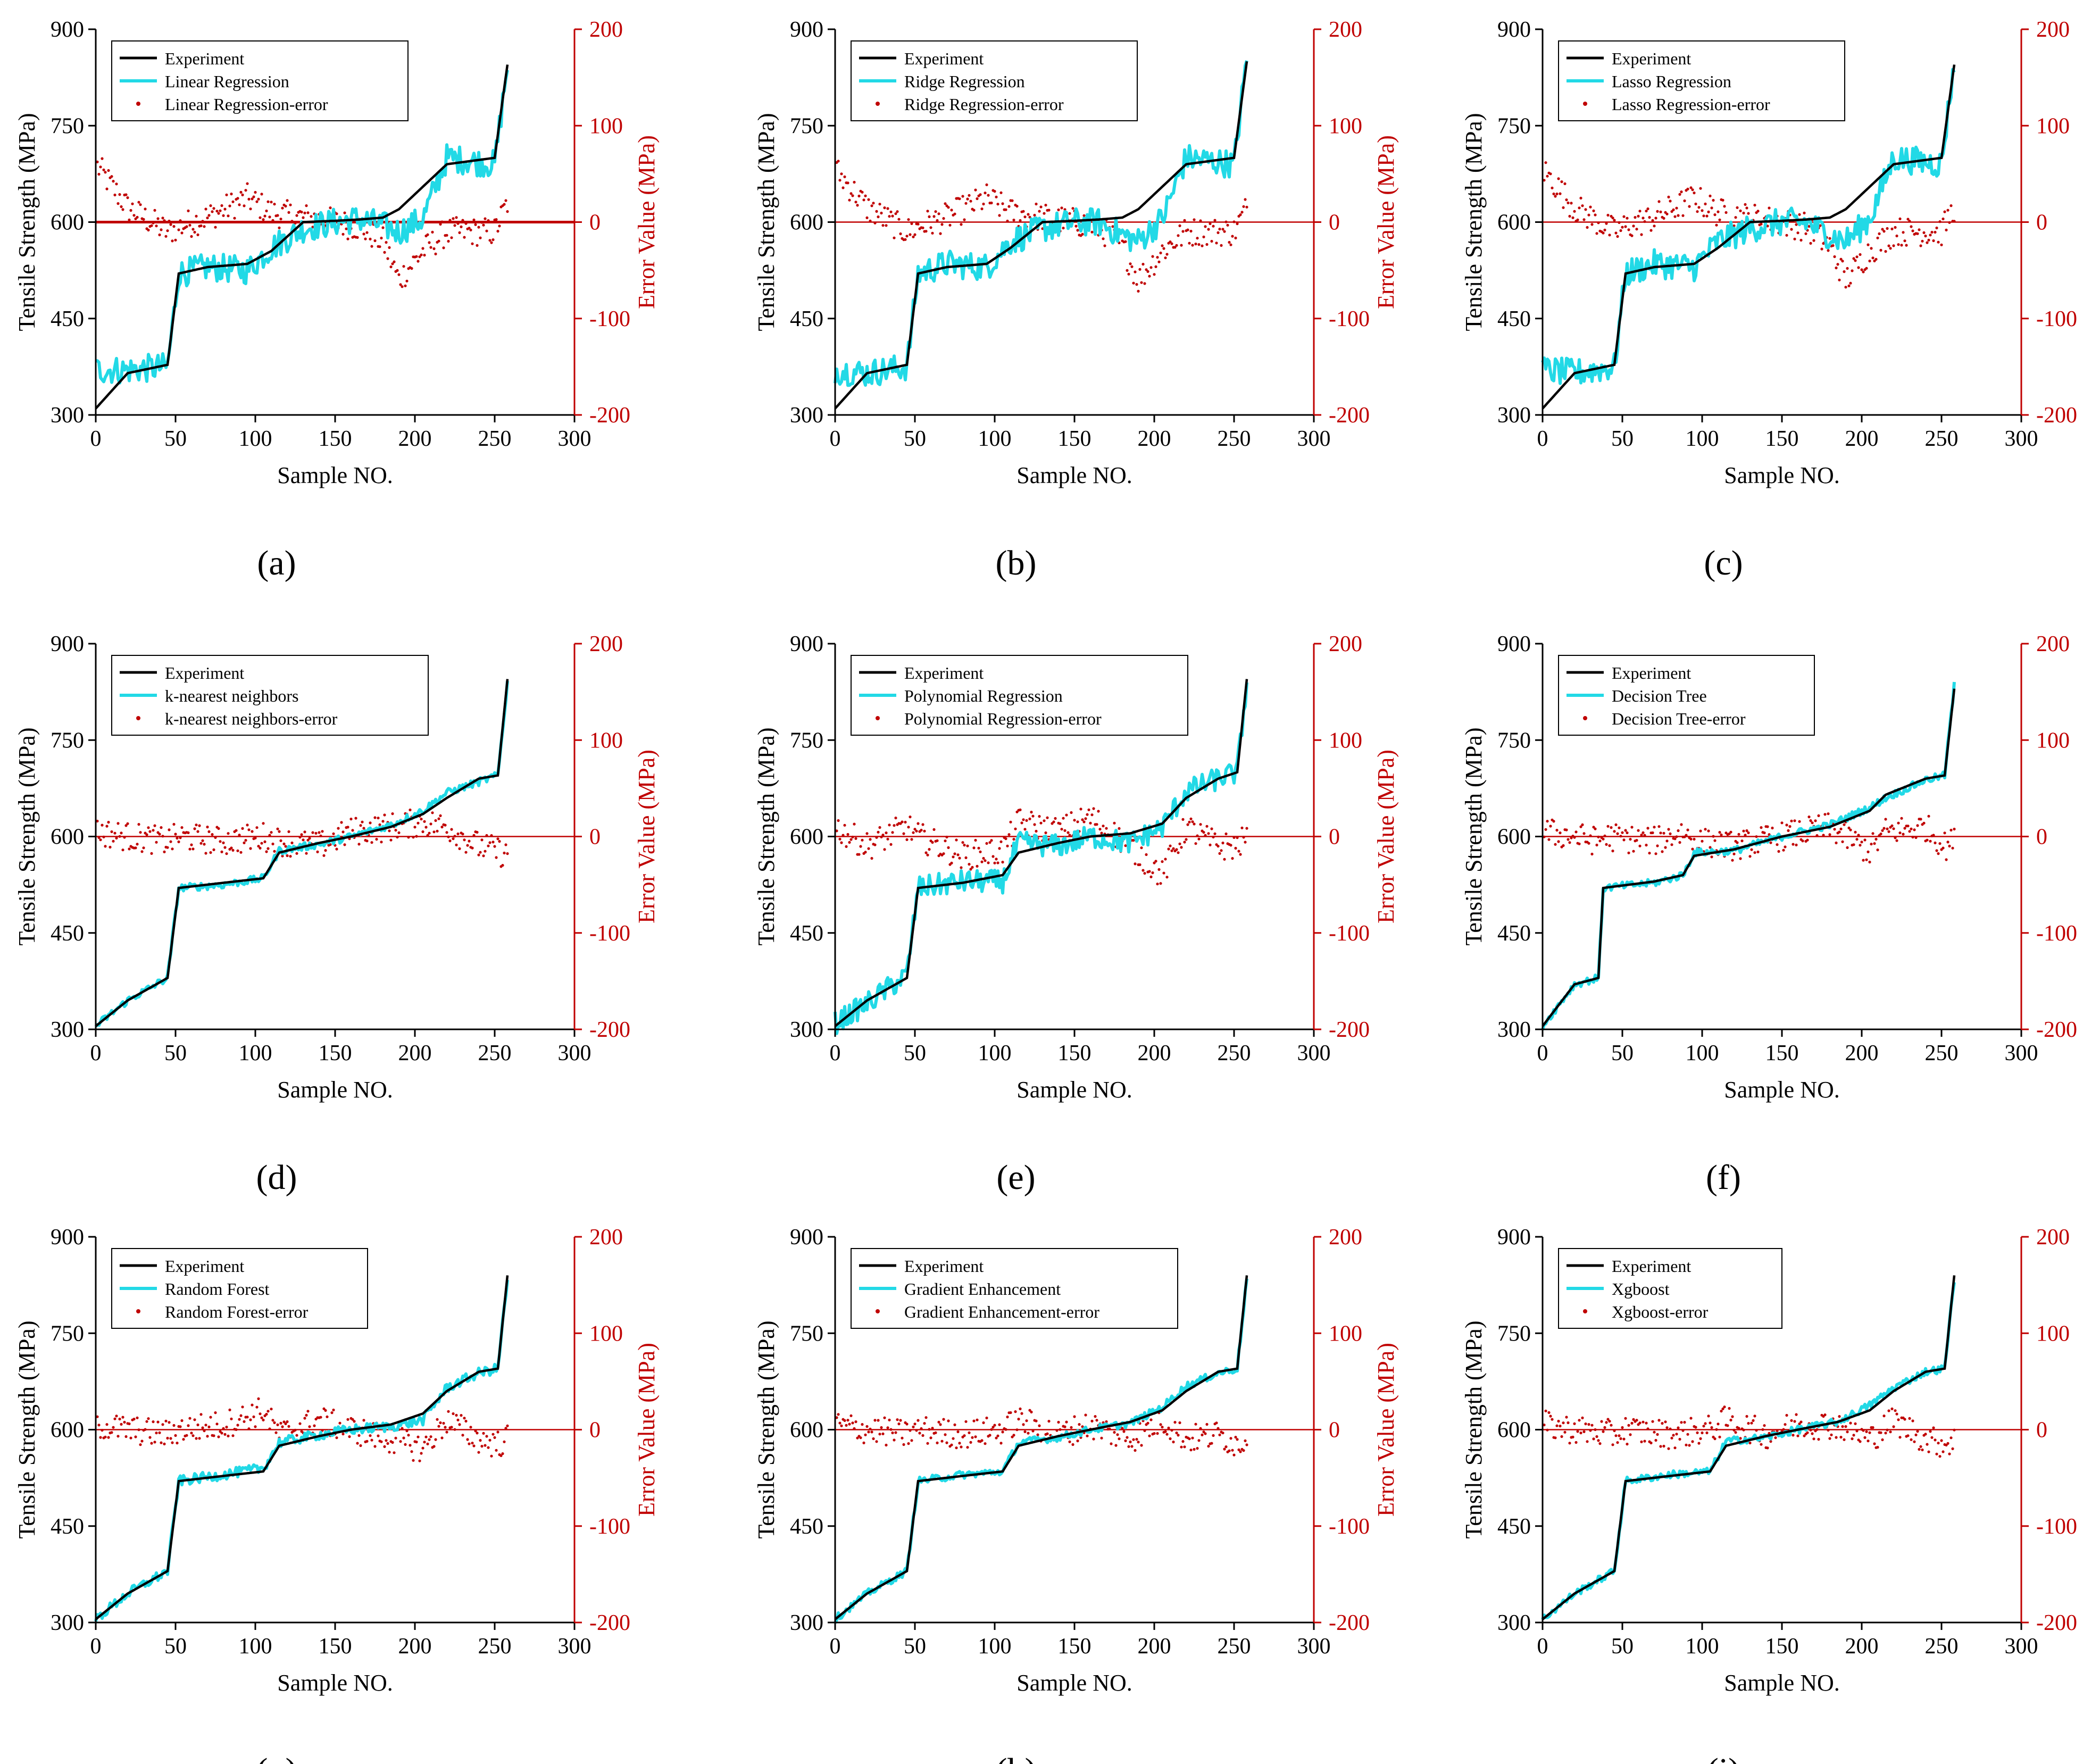 The image size is (2083, 1764). What do you see at coordinates (138, 1311) in the screenshot?
I see `legend-error-swatch` at bounding box center [138, 1311].